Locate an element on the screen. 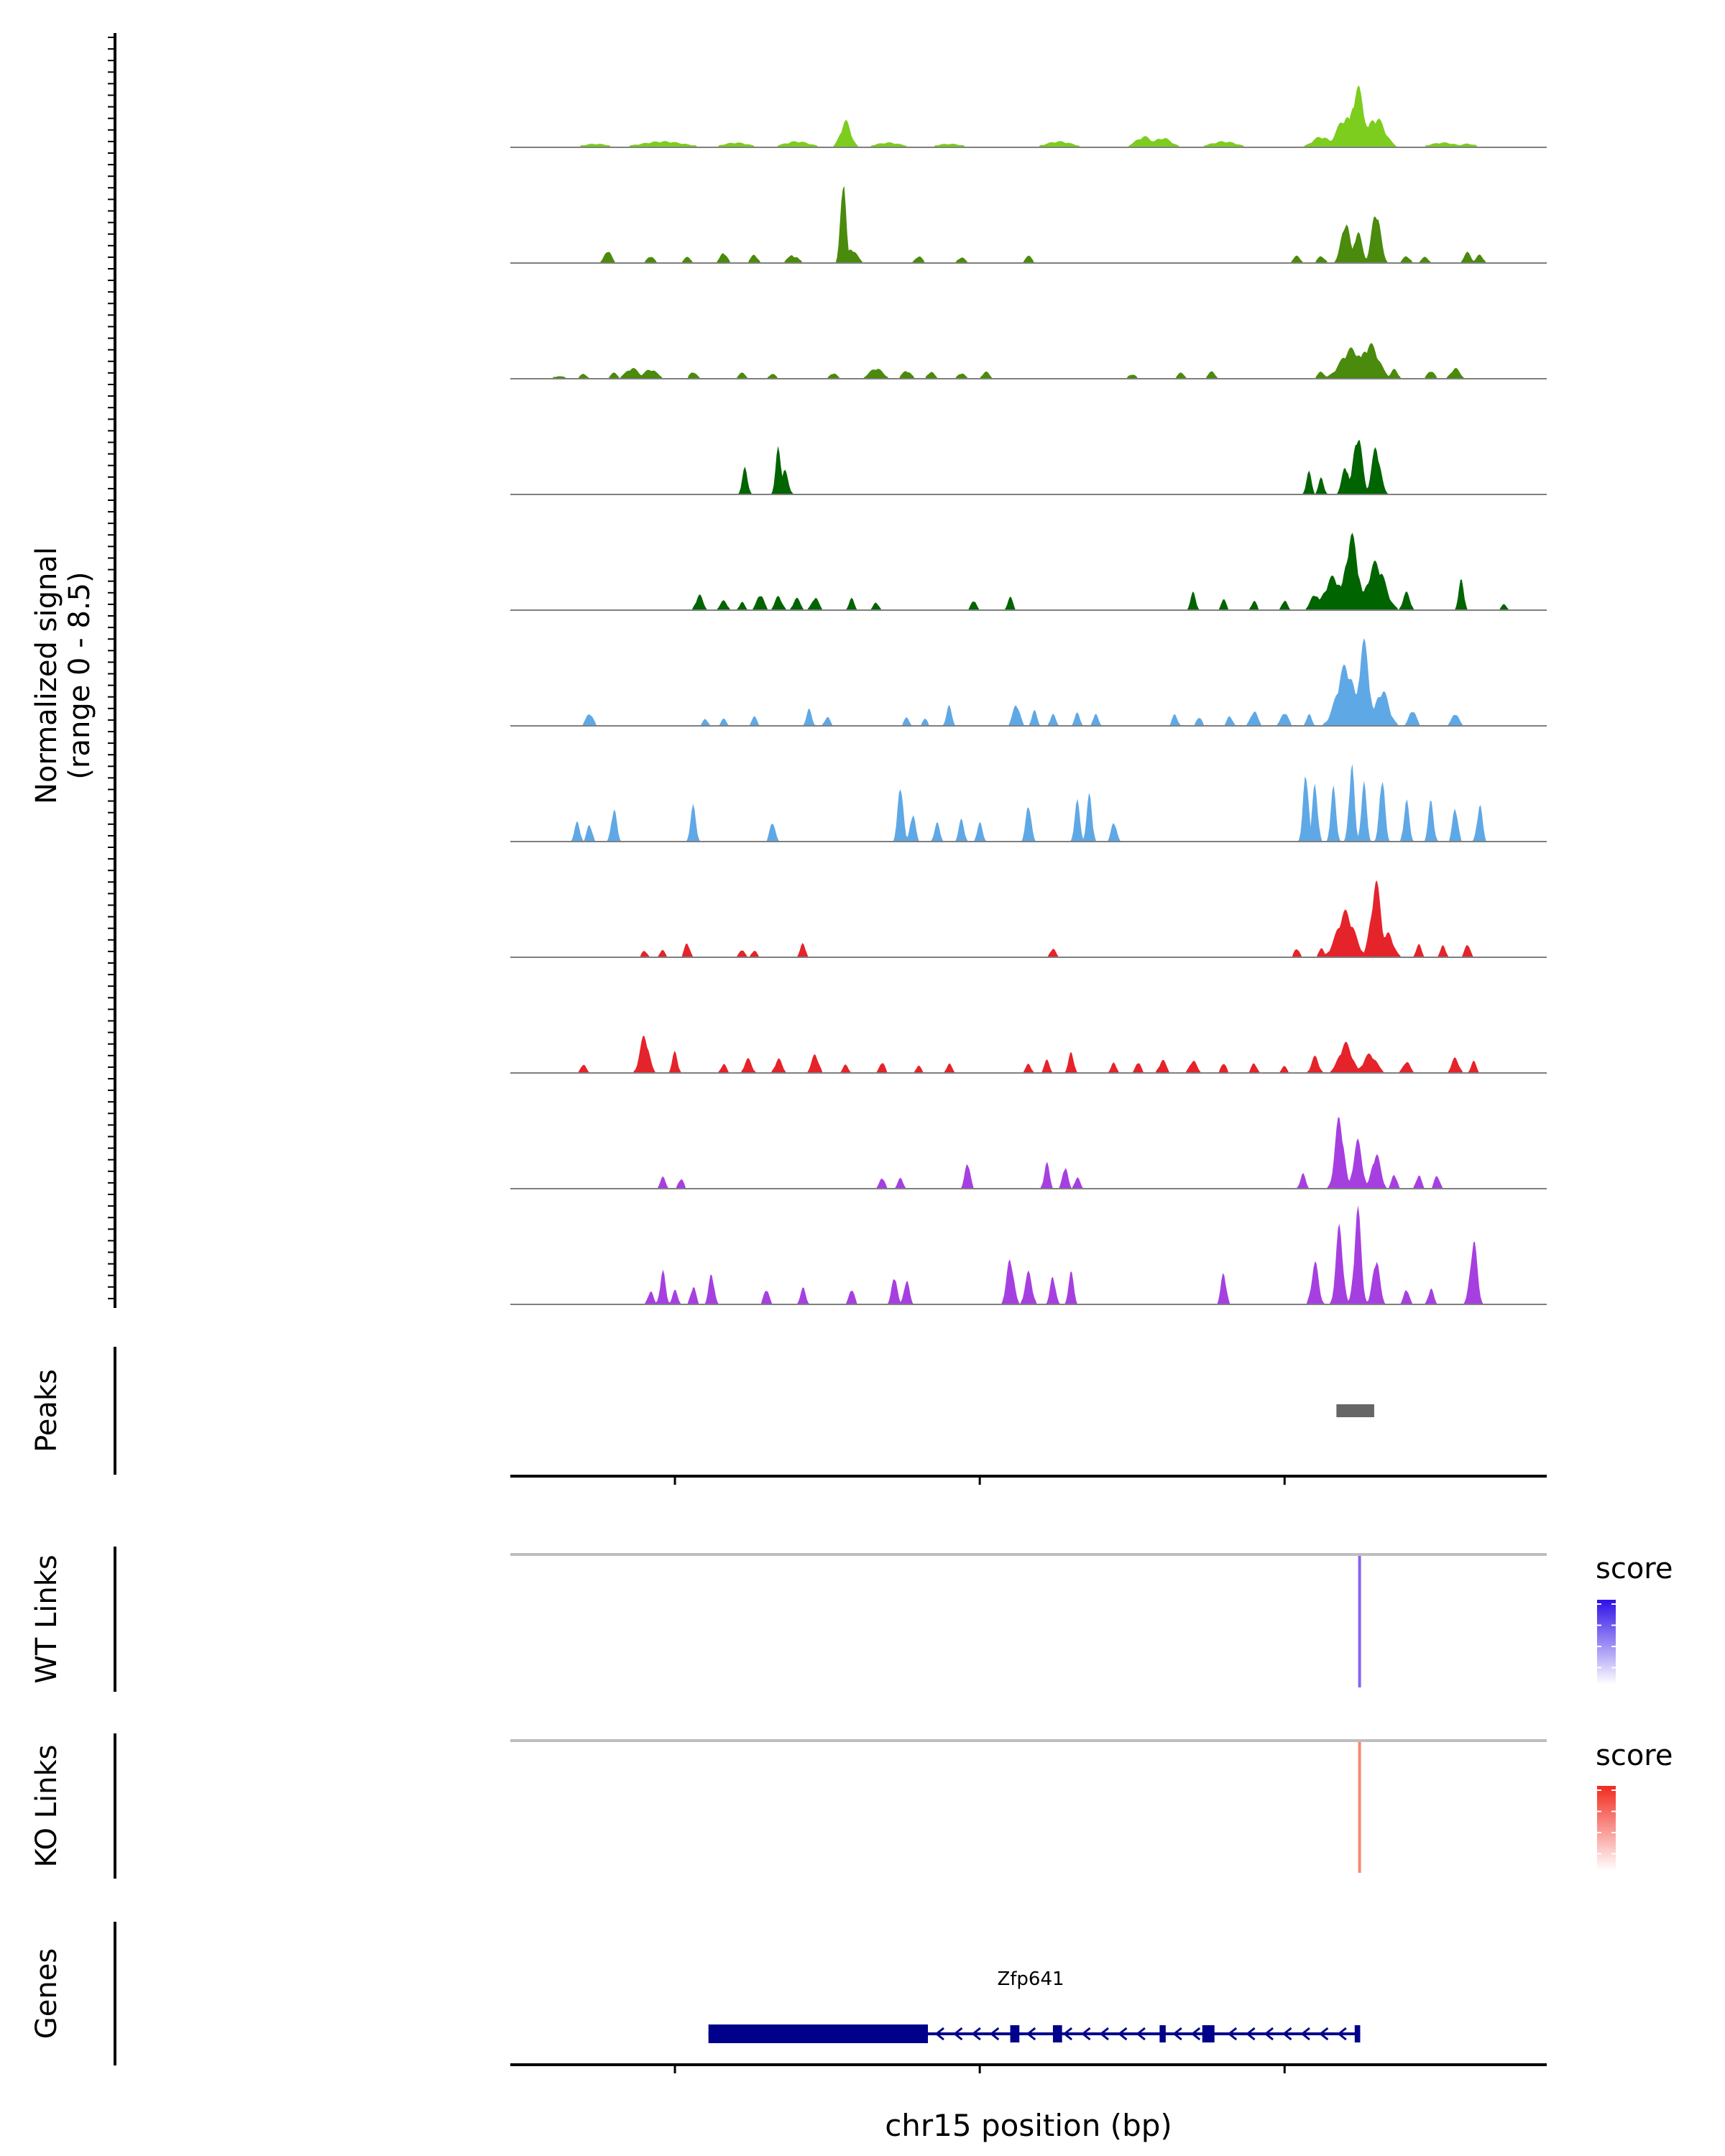 Image resolution: width=1725 pixels, height=2156 pixels. wt-links-label: WT Links is located at coordinates (46, 1618).